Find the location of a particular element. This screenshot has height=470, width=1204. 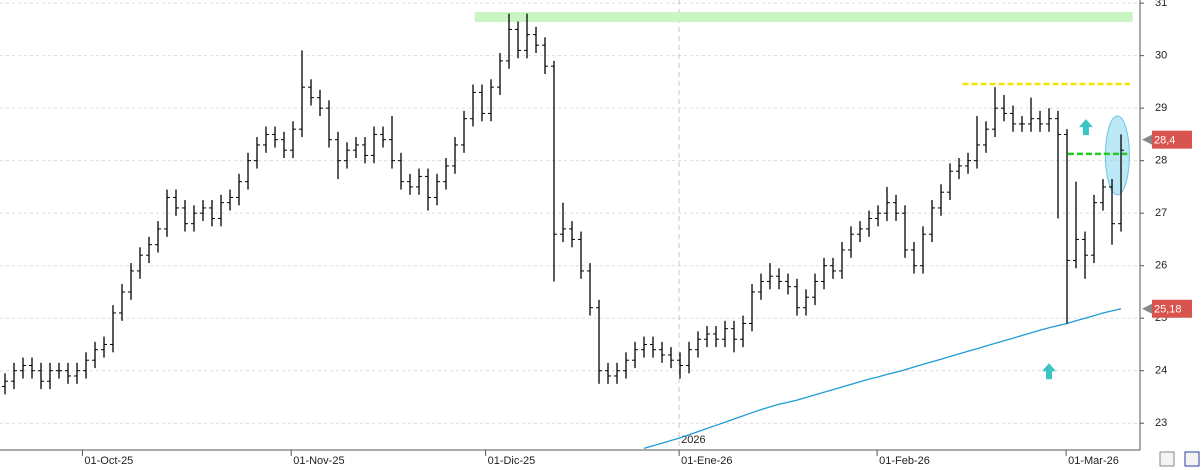

x-tick-label: 01-Oct-25 is located at coordinates (108, 461).